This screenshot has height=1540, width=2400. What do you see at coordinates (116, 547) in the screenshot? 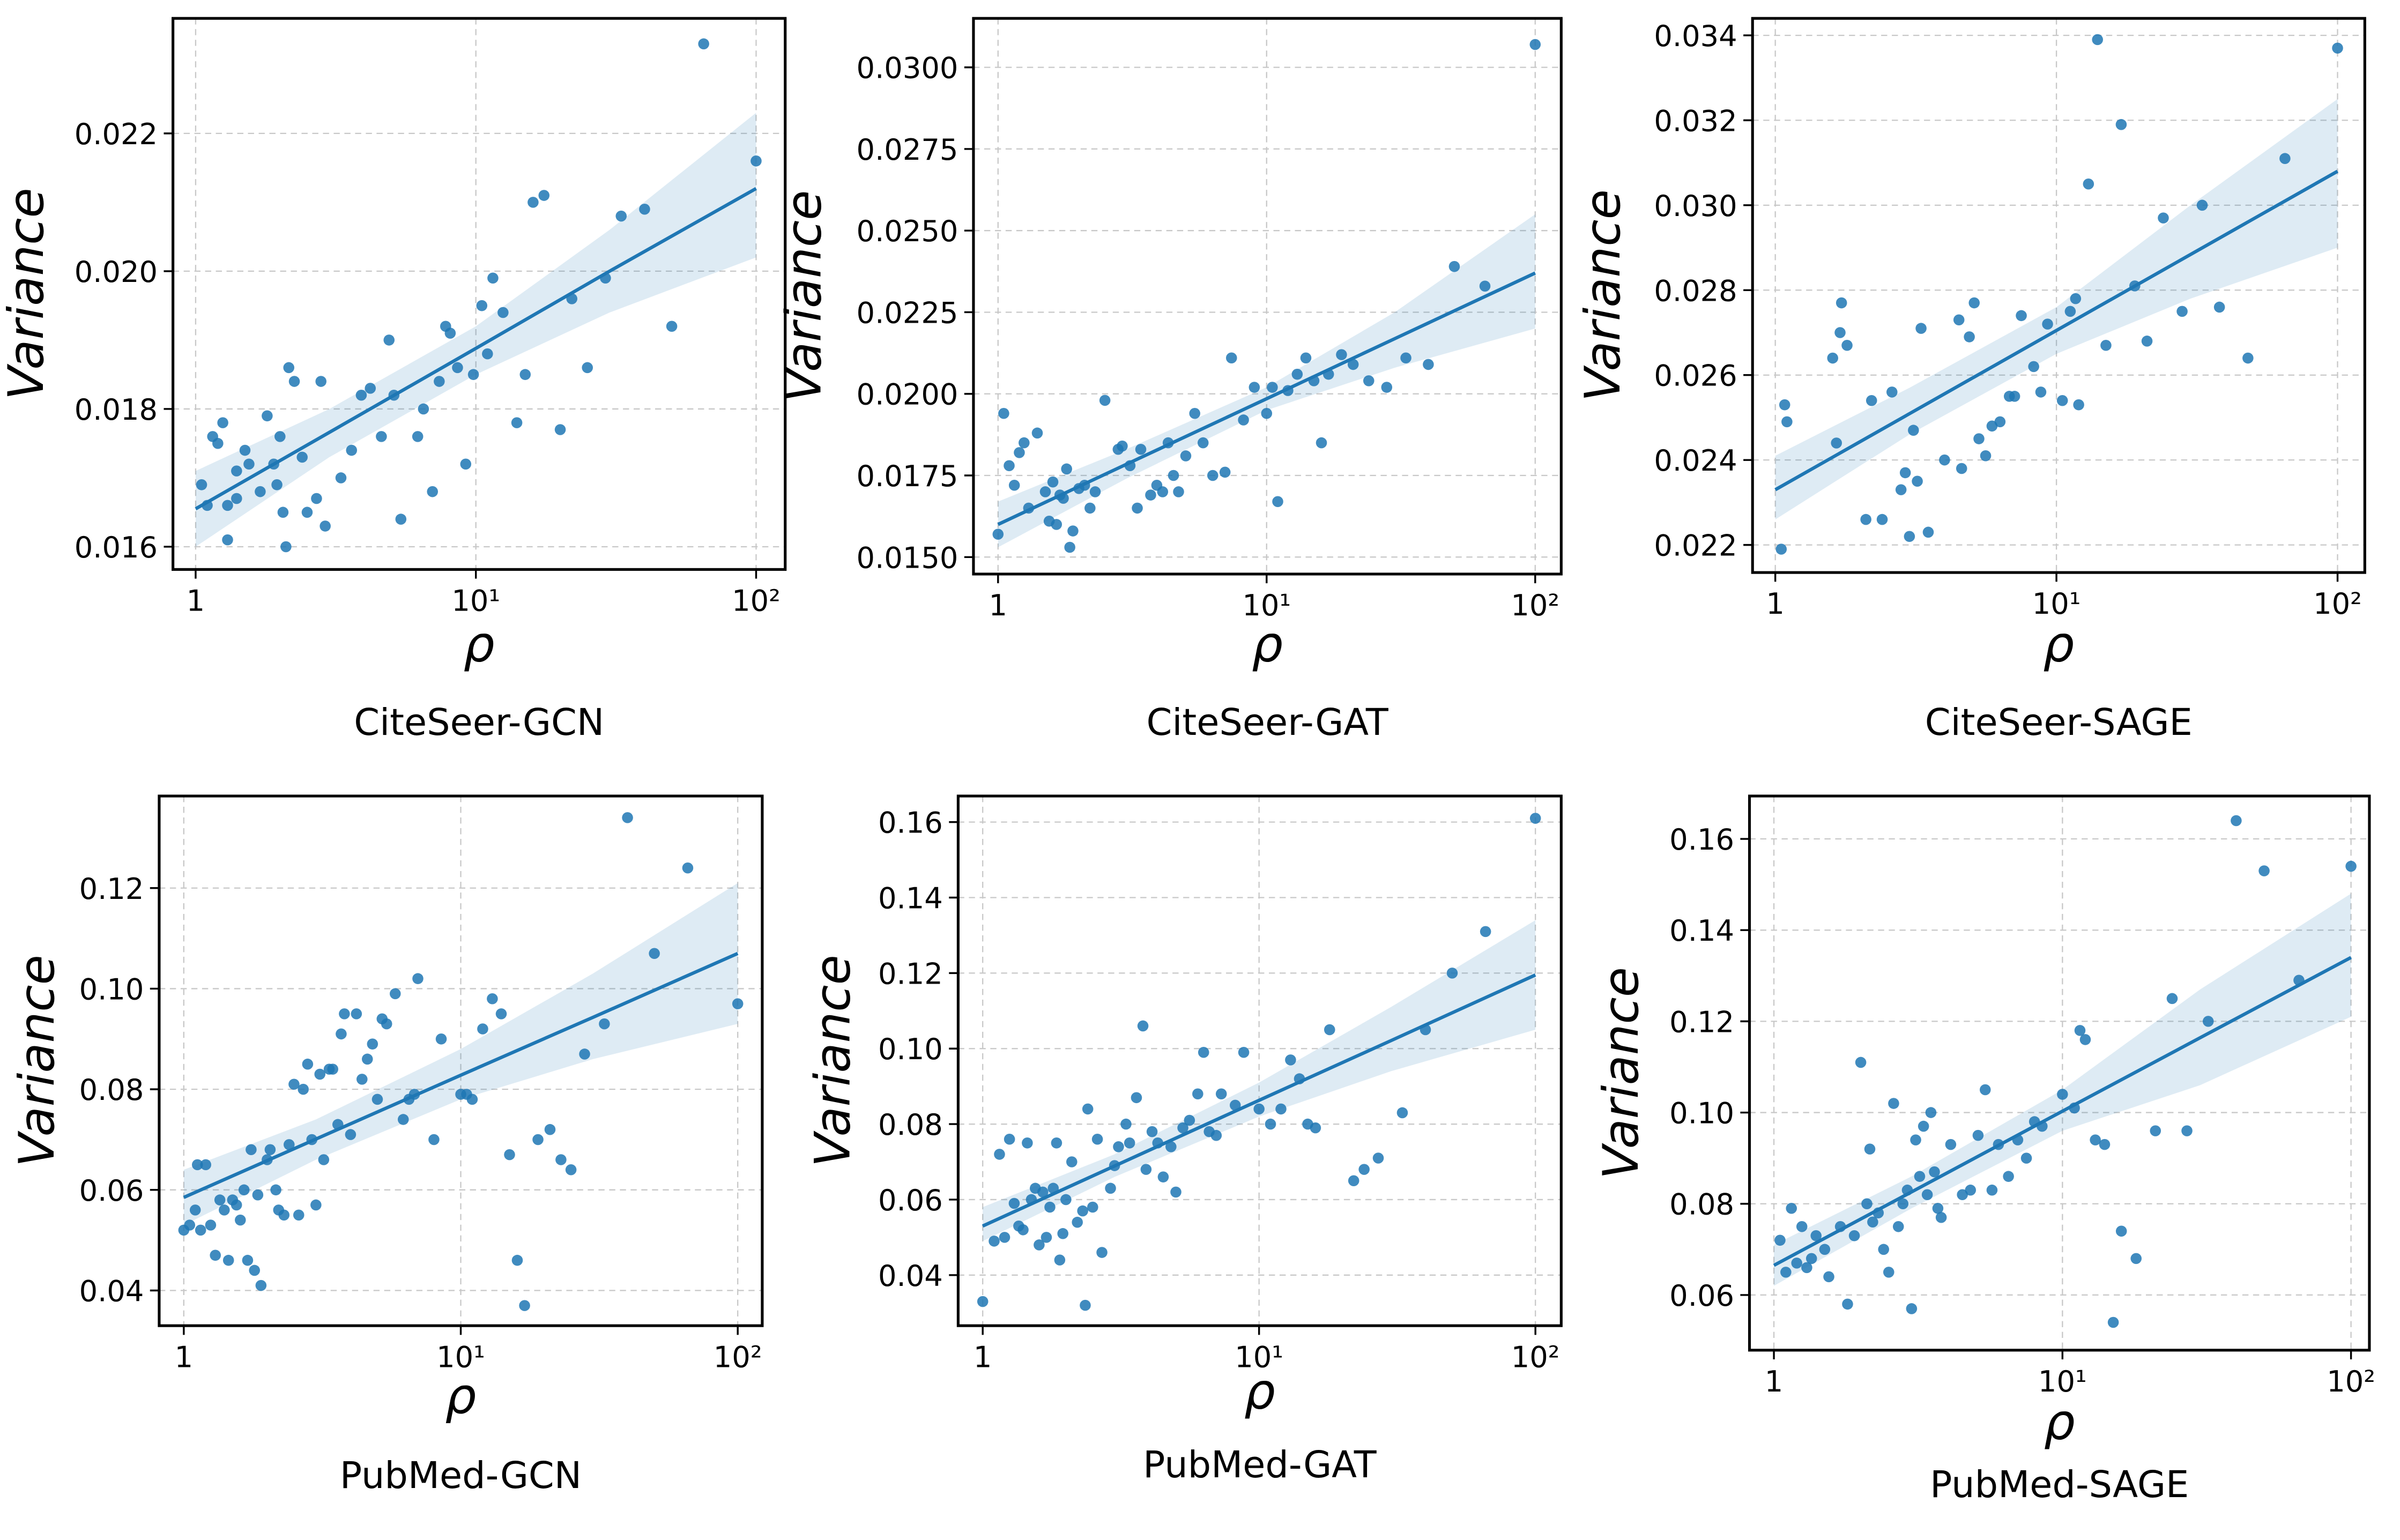
I see `y-tick-label: 0.016` at bounding box center [116, 547].